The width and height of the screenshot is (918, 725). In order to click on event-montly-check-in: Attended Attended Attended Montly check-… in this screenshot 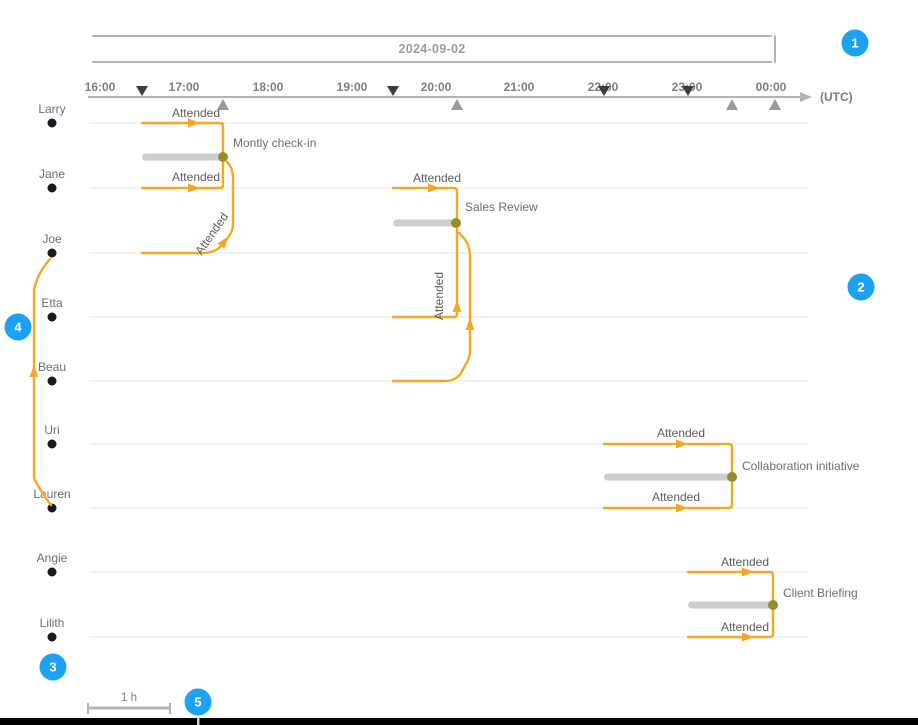, I will do `click(228, 181)`.